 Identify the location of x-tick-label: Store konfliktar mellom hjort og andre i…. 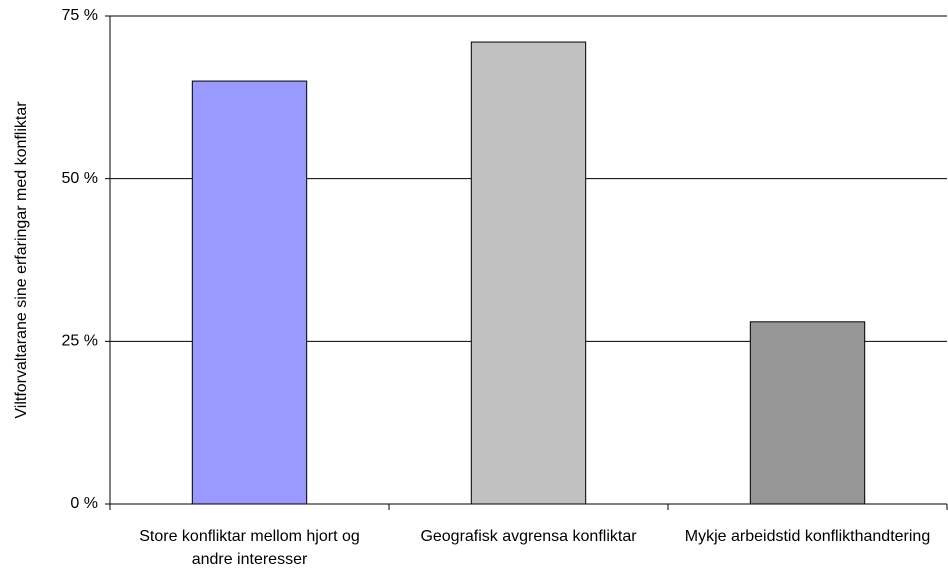
(249, 548).